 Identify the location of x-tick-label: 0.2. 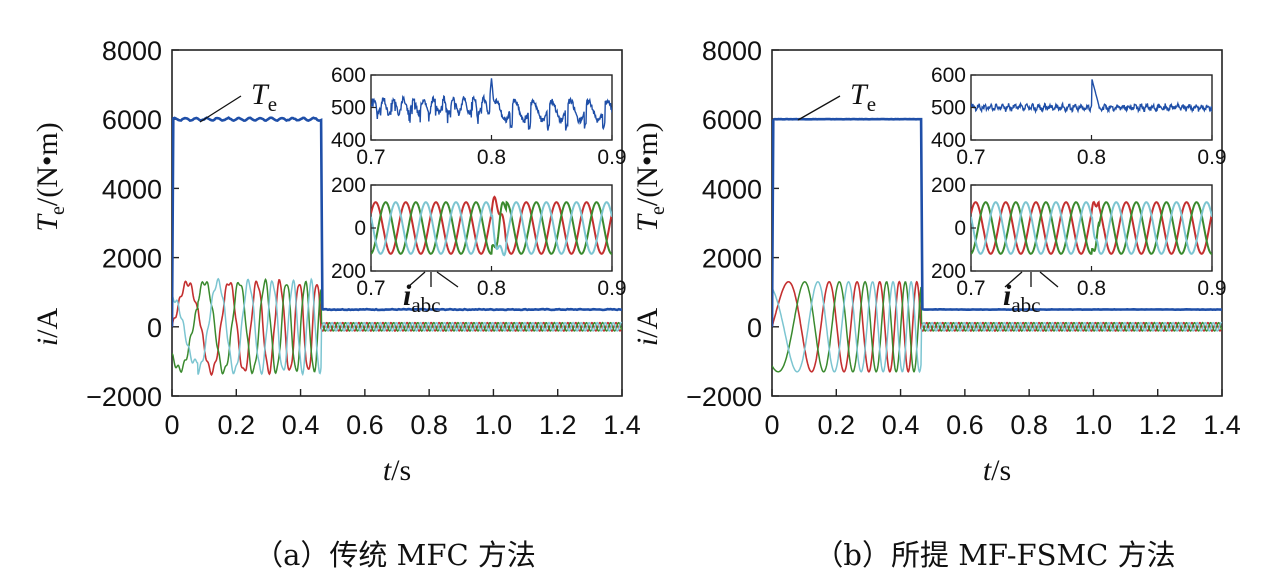
(237, 425).